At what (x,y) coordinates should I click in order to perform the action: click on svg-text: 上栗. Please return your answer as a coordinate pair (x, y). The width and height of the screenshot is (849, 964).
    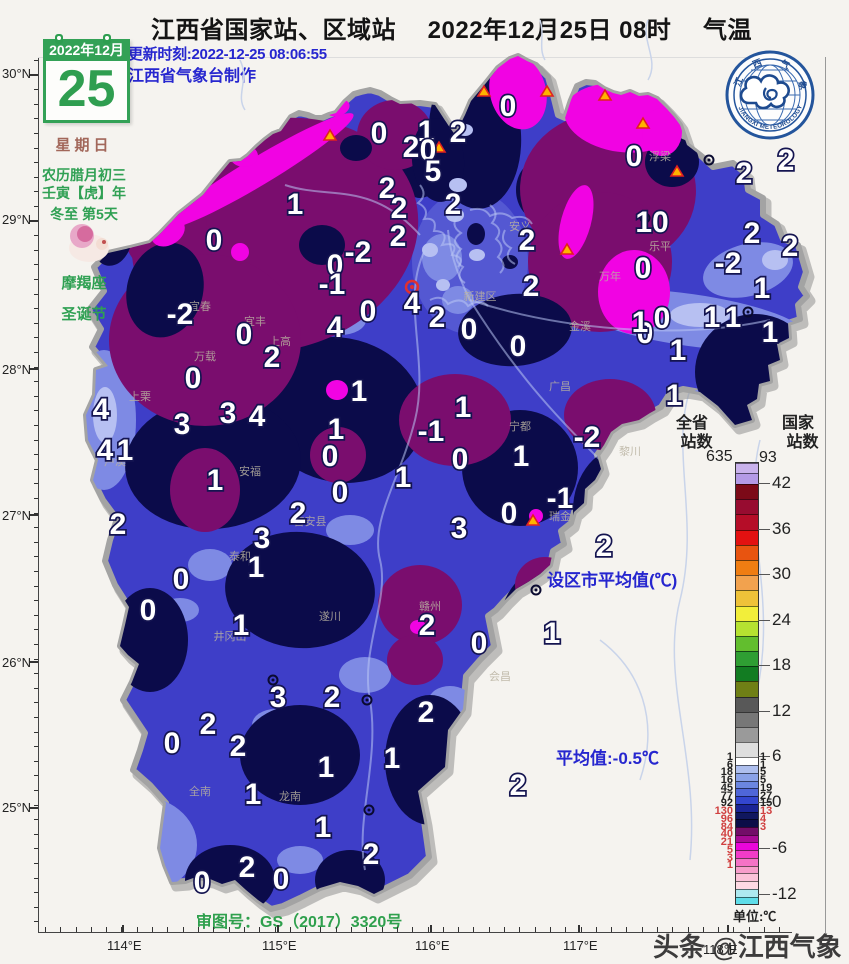
    Looking at the image, I should click on (140, 396).